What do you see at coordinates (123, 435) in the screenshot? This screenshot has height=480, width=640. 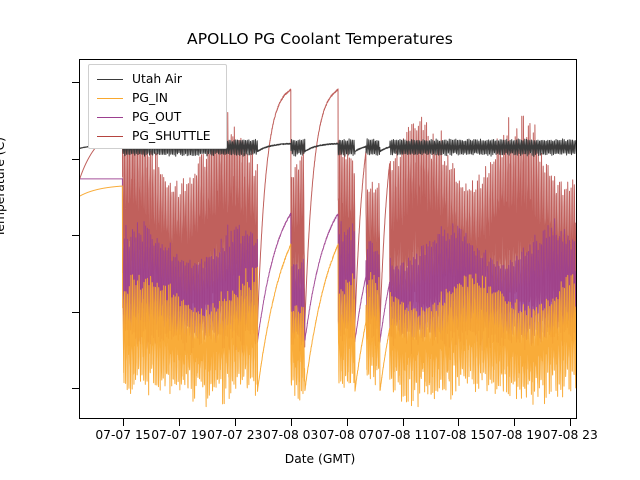 I see `x-tick-label: 07-07 15` at bounding box center [123, 435].